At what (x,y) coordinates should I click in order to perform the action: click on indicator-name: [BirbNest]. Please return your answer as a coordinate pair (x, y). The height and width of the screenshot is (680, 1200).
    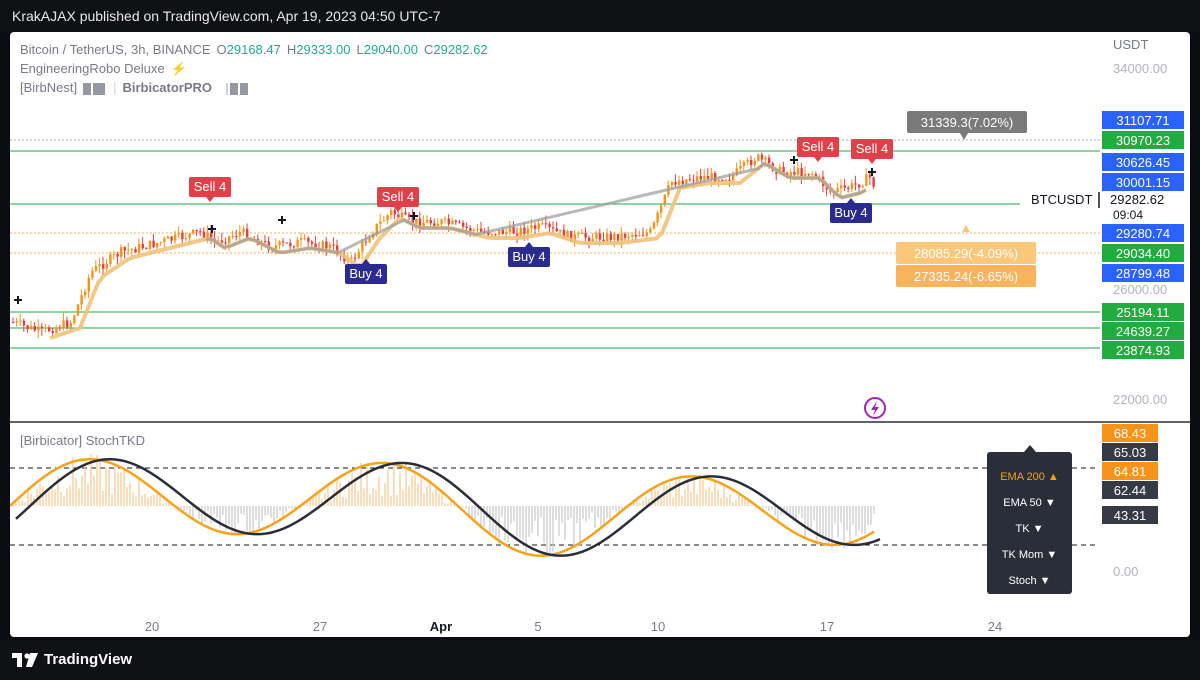
    Looking at the image, I should click on (49, 87).